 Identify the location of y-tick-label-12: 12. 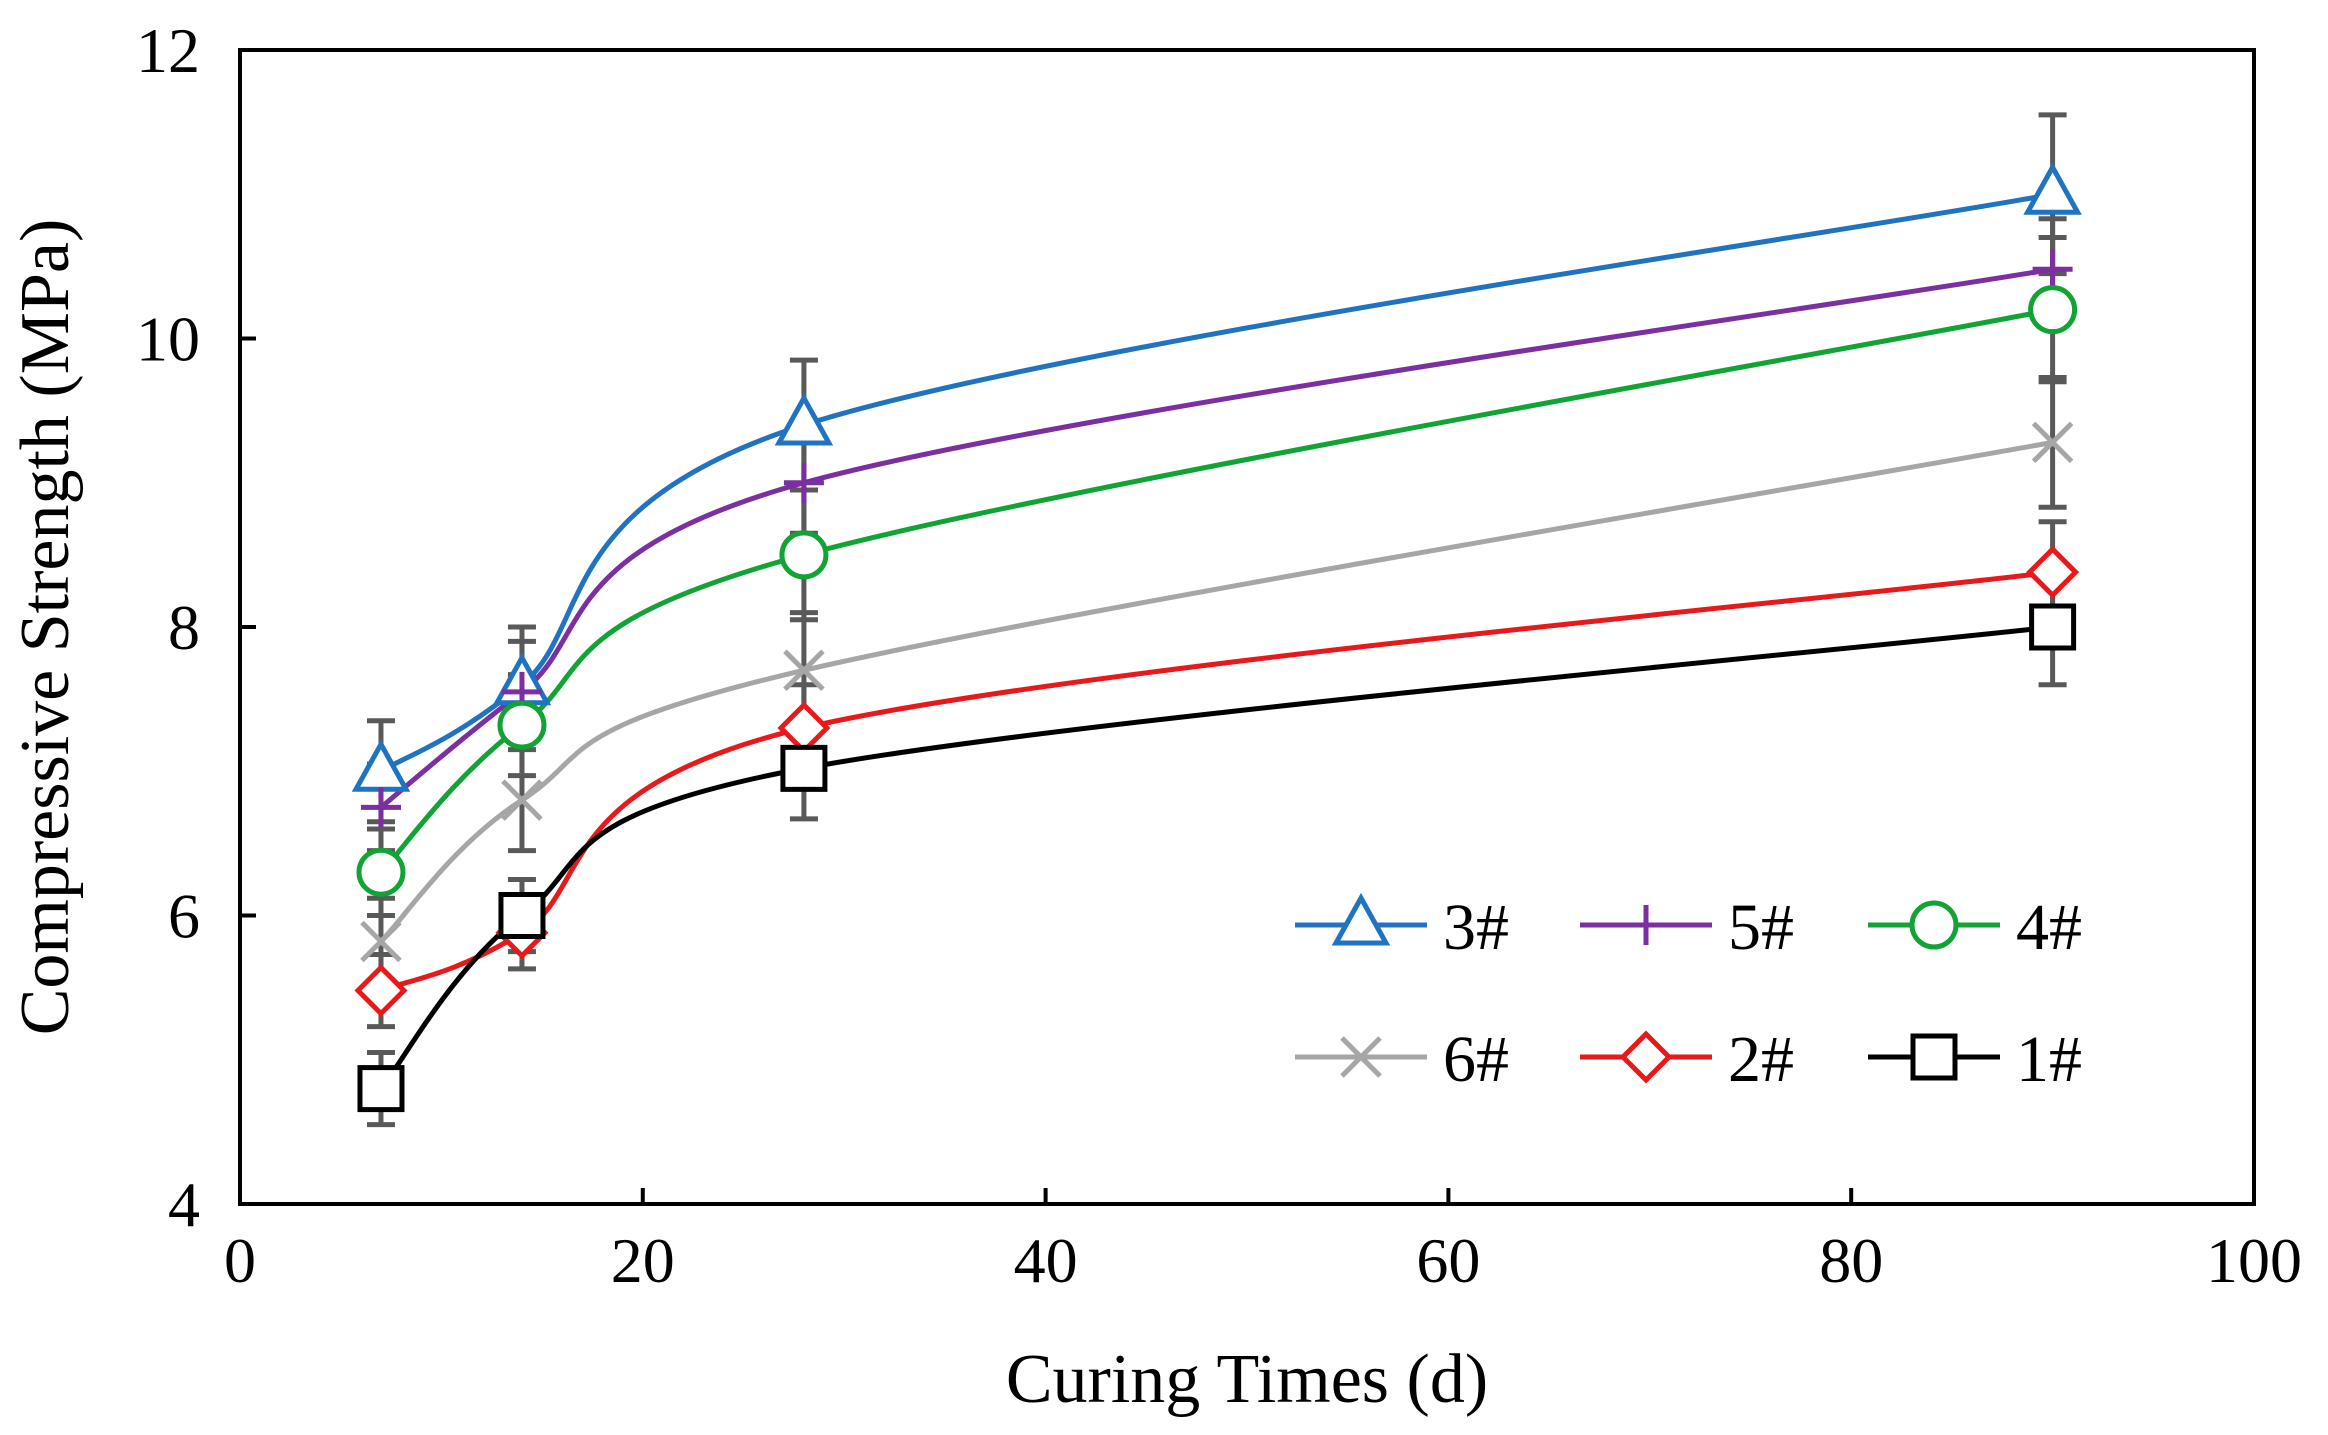
(168, 50).